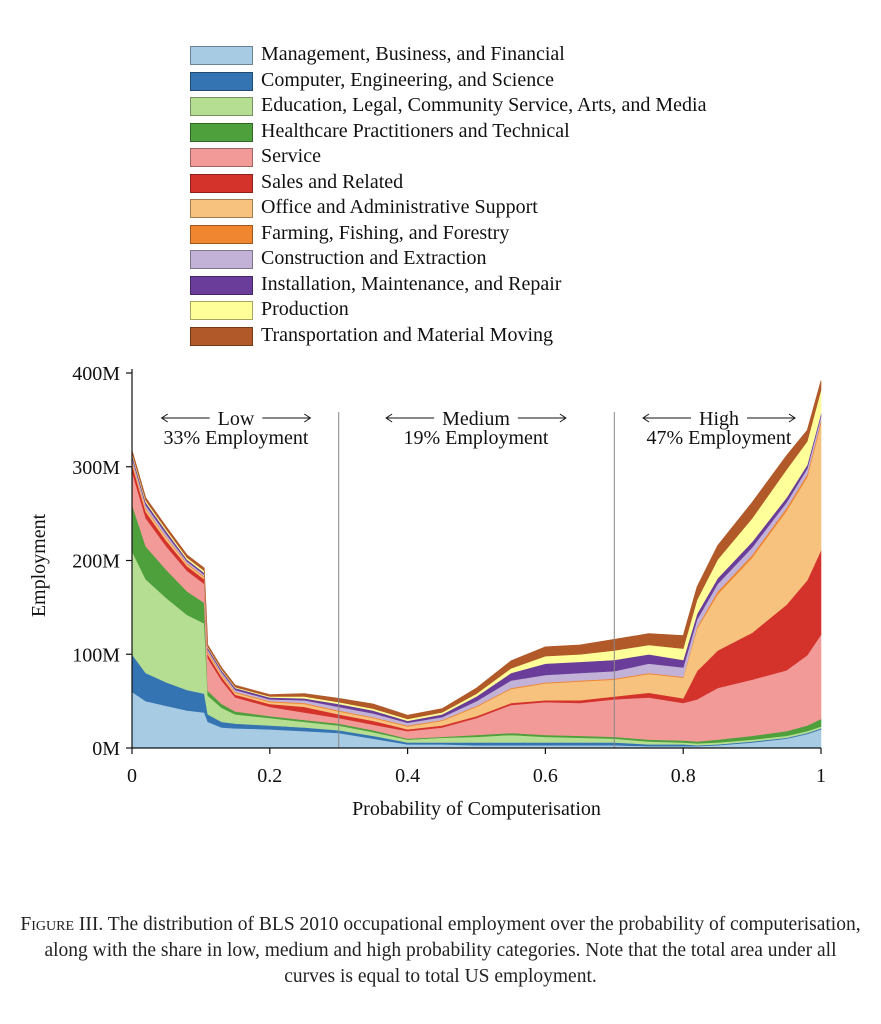 This screenshot has height=1024, width=881. What do you see at coordinates (500, 183) in the screenshot?
I see `legend-item-sales-and-related: Sales and Related` at bounding box center [500, 183].